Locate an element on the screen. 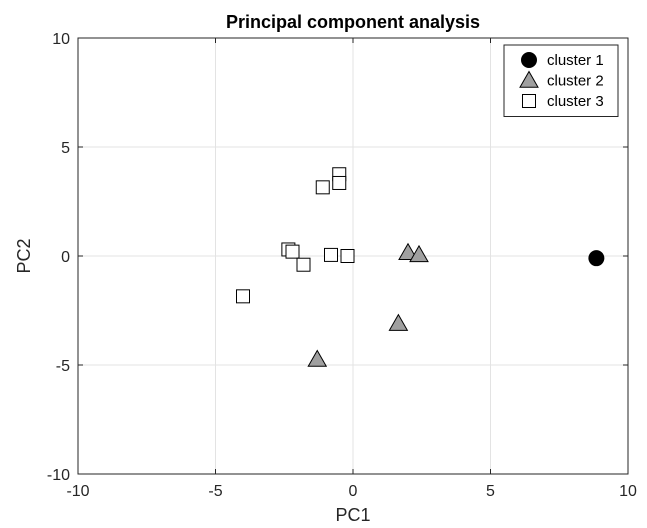 Image resolution: width=647 pixels, height=528 pixels. x-tick-label: 10 is located at coordinates (628, 491).